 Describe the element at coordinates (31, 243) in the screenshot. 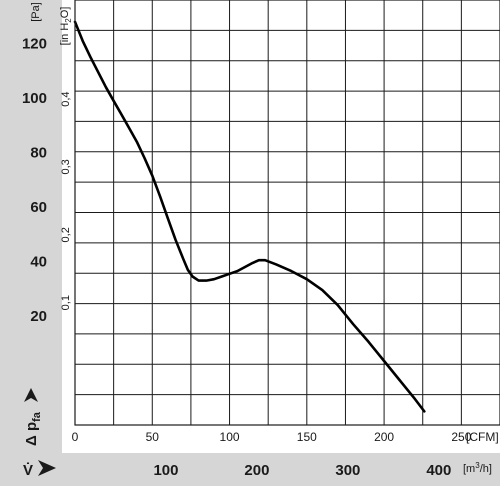

I see `left-gutter` at that location.